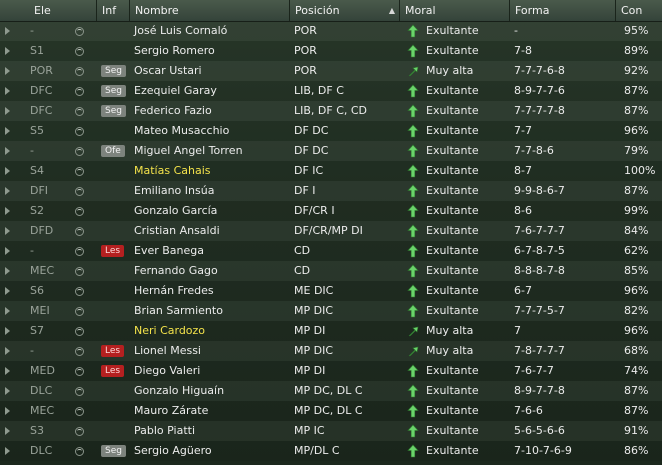 The height and width of the screenshot is (465, 662). I want to click on cell-condition: 96%, so click(636, 330).